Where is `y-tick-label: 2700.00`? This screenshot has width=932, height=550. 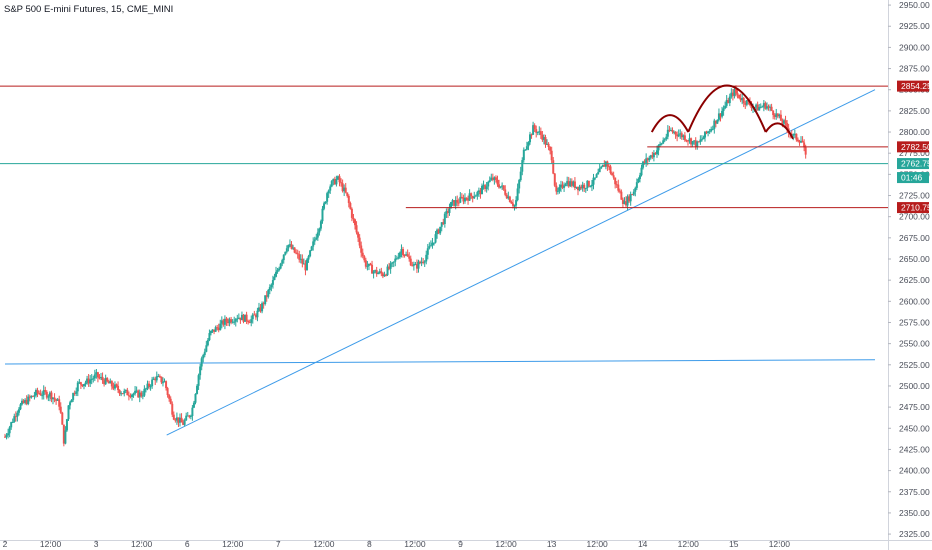
y-tick-label: 2700.00 is located at coordinates (914, 217).